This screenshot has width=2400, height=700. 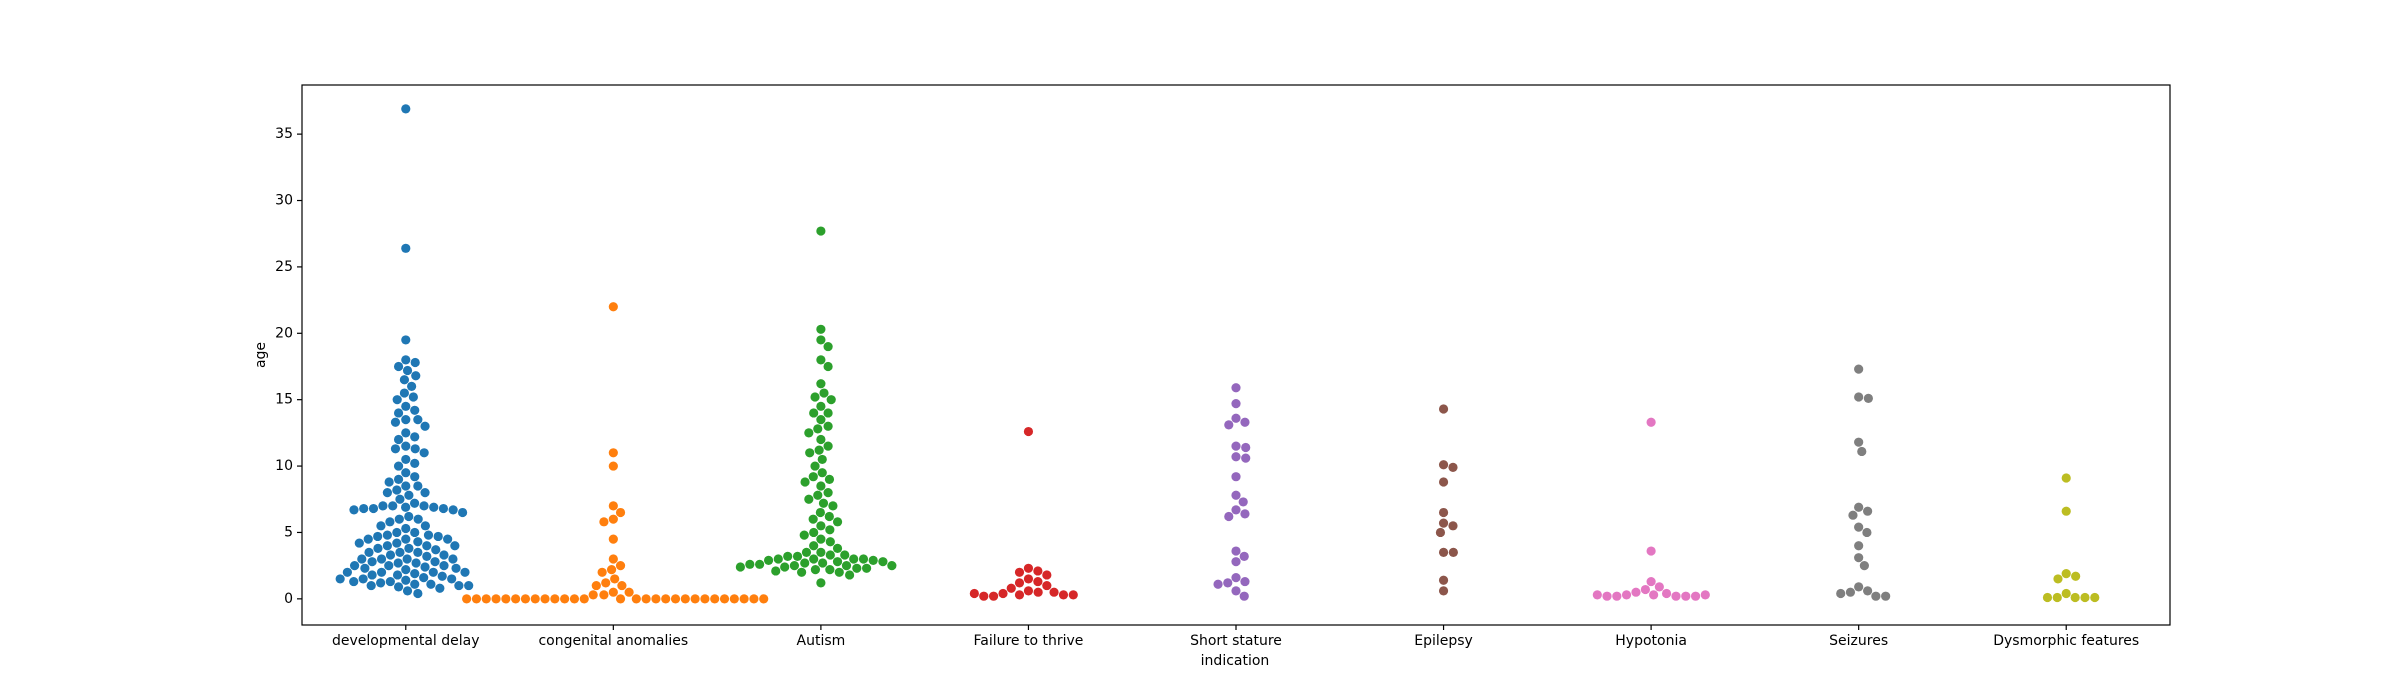 What do you see at coordinates (284, 400) in the screenshot?
I see `y-tick-label: 15` at bounding box center [284, 400].